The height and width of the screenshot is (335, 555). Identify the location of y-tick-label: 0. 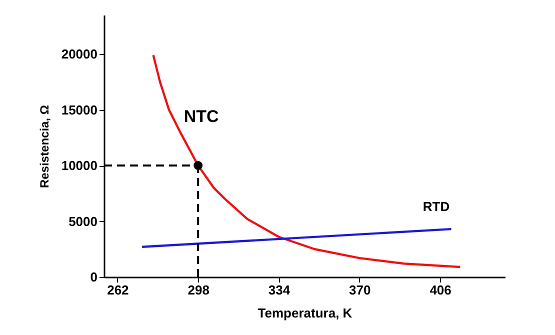
(94, 277).